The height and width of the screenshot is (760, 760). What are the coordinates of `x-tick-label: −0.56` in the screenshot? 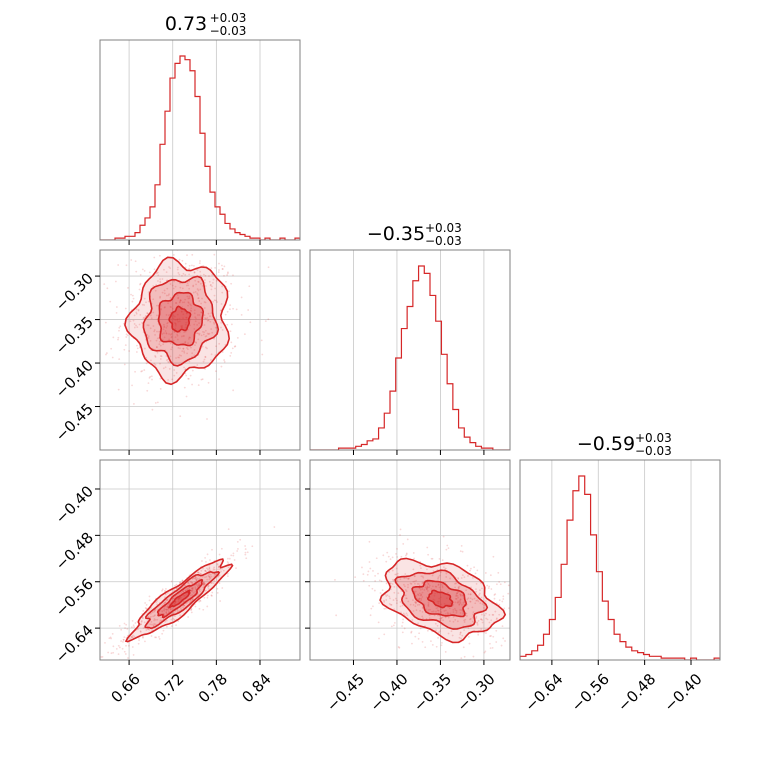 It's located at (590, 692).